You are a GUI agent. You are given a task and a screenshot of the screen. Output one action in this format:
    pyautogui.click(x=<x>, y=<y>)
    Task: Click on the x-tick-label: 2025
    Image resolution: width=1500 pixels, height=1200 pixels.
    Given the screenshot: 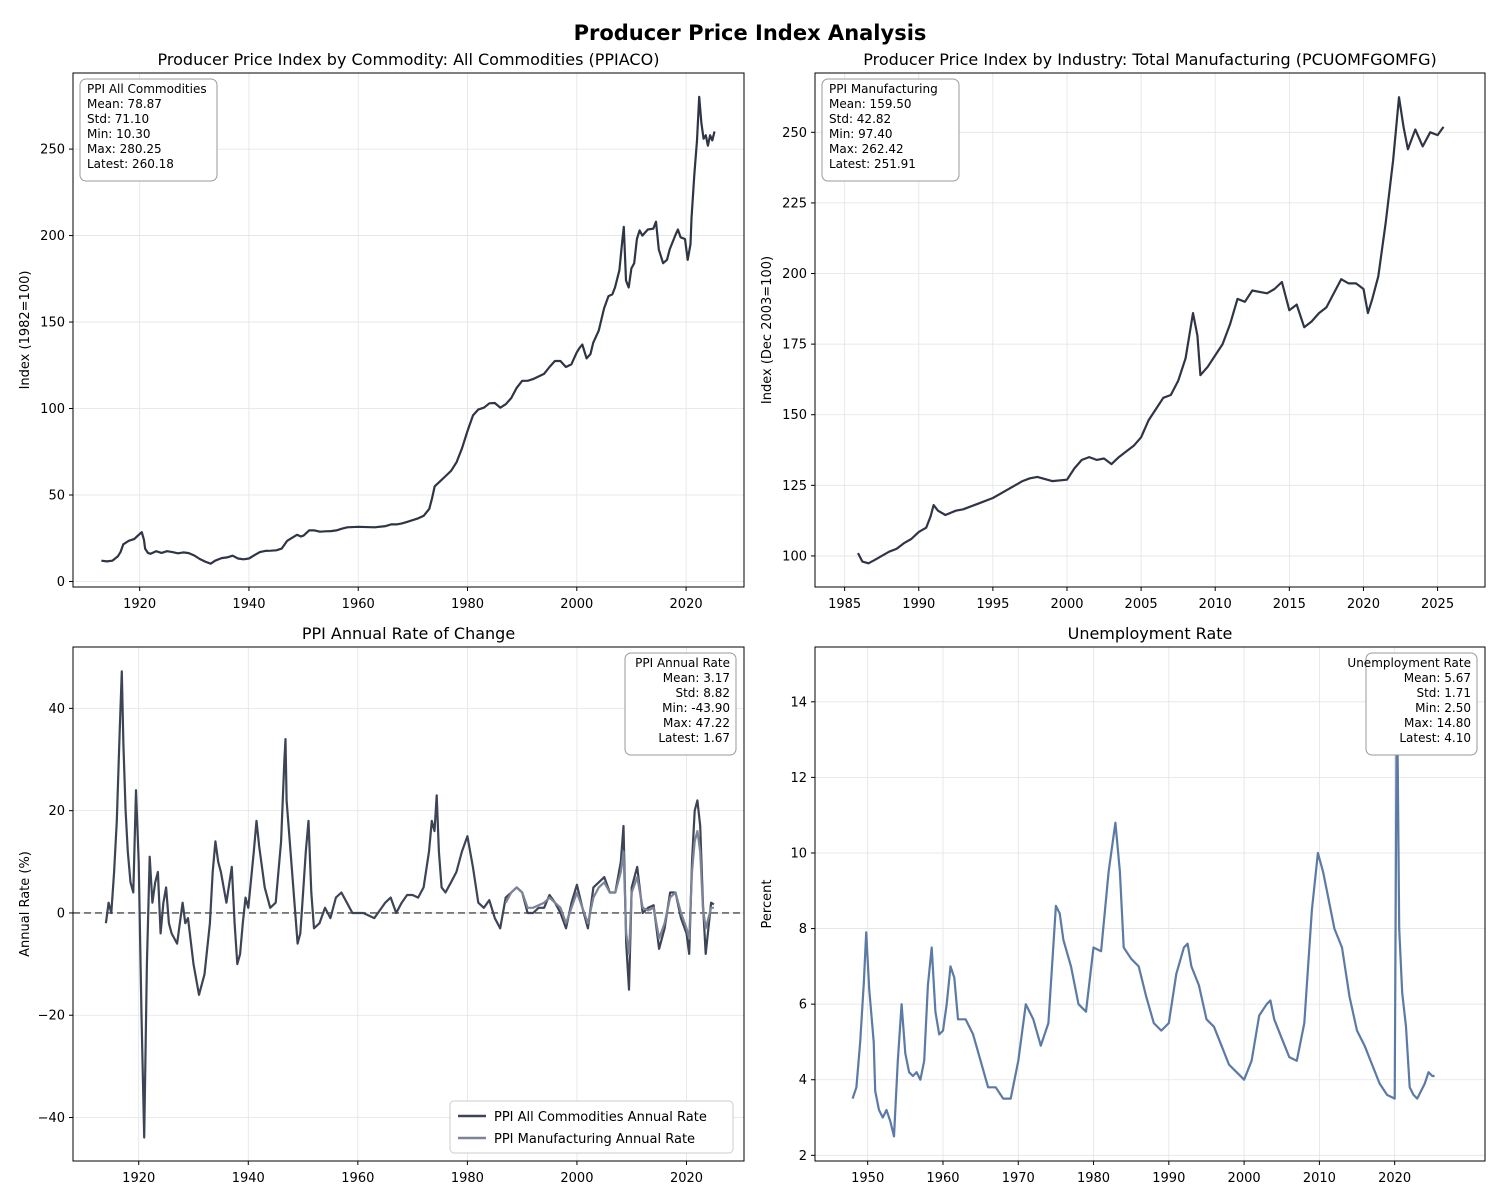 What is the action you would take?
    pyautogui.click(x=1437, y=604)
    